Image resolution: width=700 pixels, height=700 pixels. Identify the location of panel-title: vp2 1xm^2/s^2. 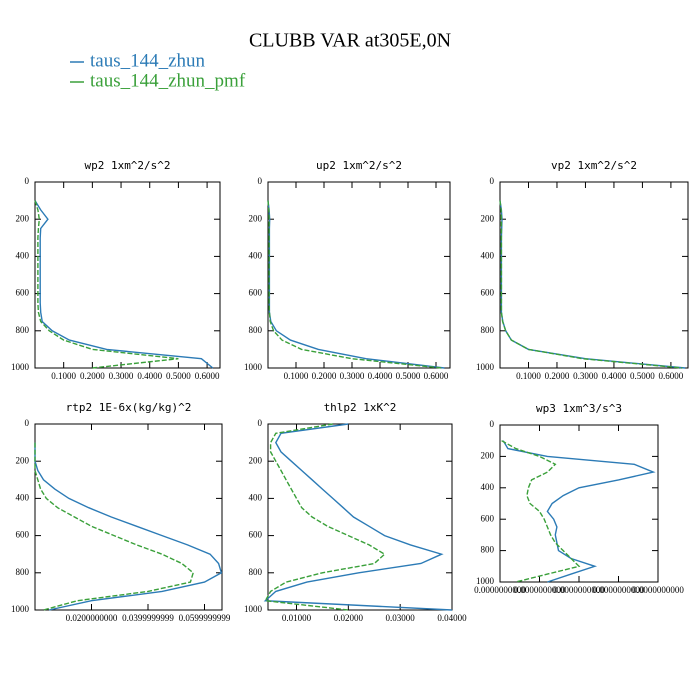
(594, 165).